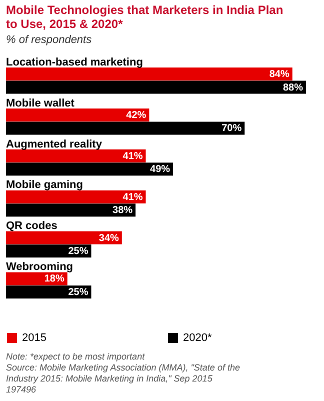 The image size is (324, 401). Describe the element at coordinates (279, 74) in the screenshot. I see `data-label: 84%` at that location.